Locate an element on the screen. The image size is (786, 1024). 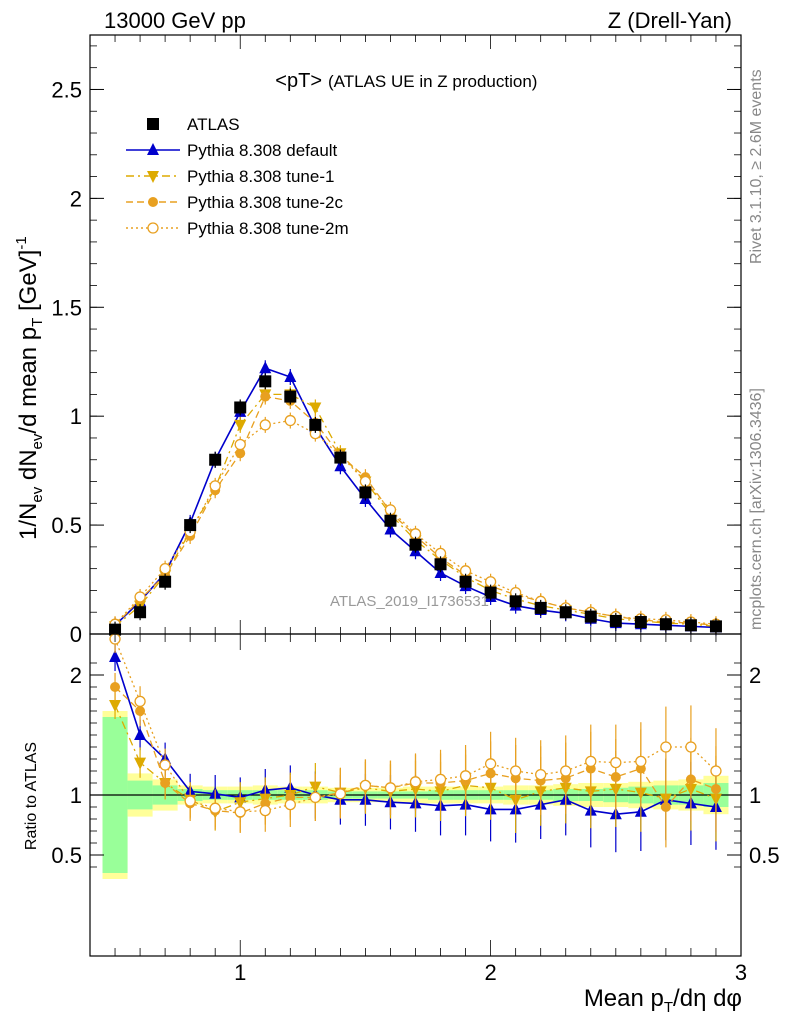
ratio-y-tick-label-right: 1 is located at coordinates (755, 795).